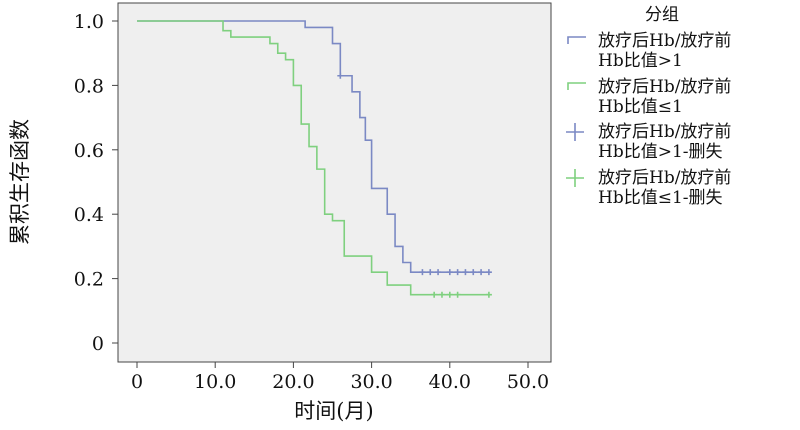 The width and height of the screenshot is (800, 430). I want to click on y-tick-label: 0, so click(98, 344).